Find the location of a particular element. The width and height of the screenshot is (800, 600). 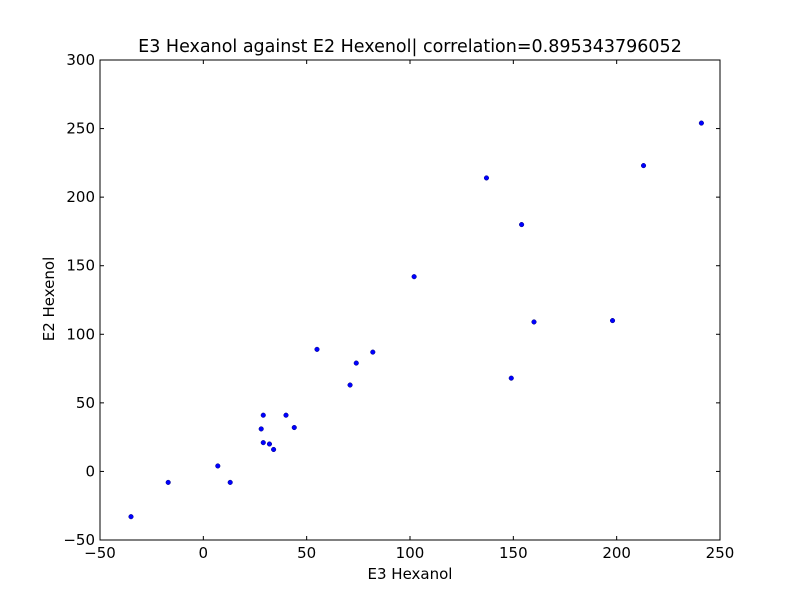

y-tick-label: 50 is located at coordinates (85, 403).